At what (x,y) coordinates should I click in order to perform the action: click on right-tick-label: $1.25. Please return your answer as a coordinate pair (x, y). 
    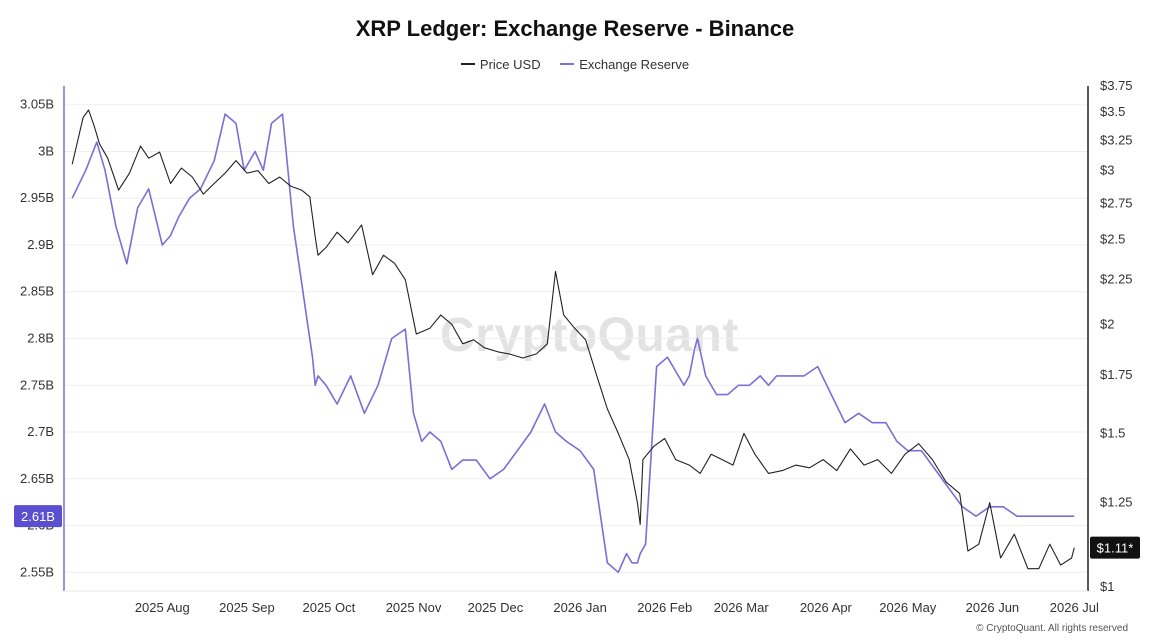
    Looking at the image, I should click on (1116, 502).